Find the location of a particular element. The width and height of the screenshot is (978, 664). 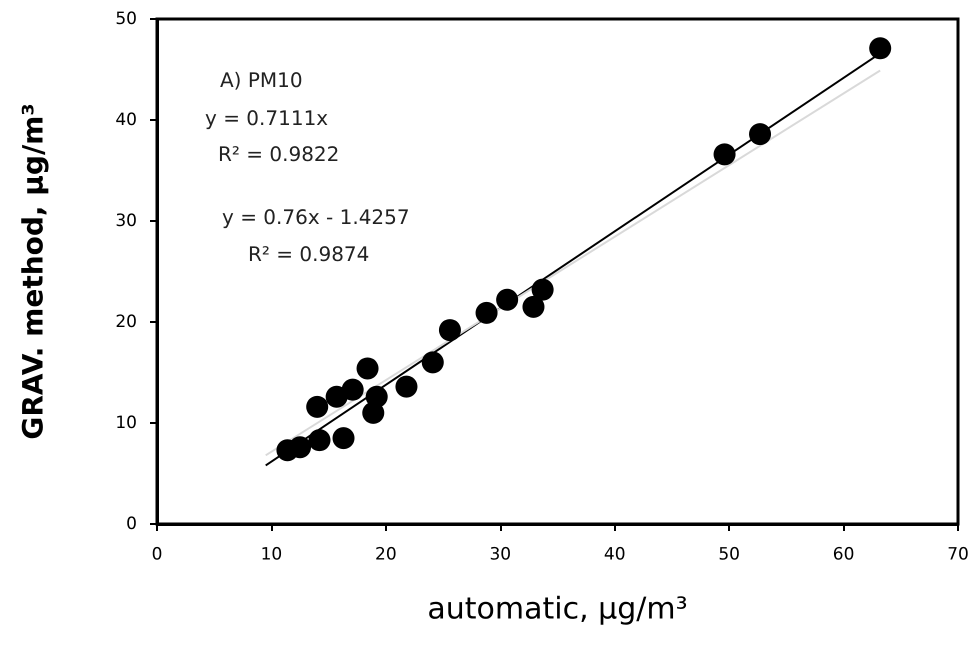

x-tick-label: 40 is located at coordinates (615, 554).